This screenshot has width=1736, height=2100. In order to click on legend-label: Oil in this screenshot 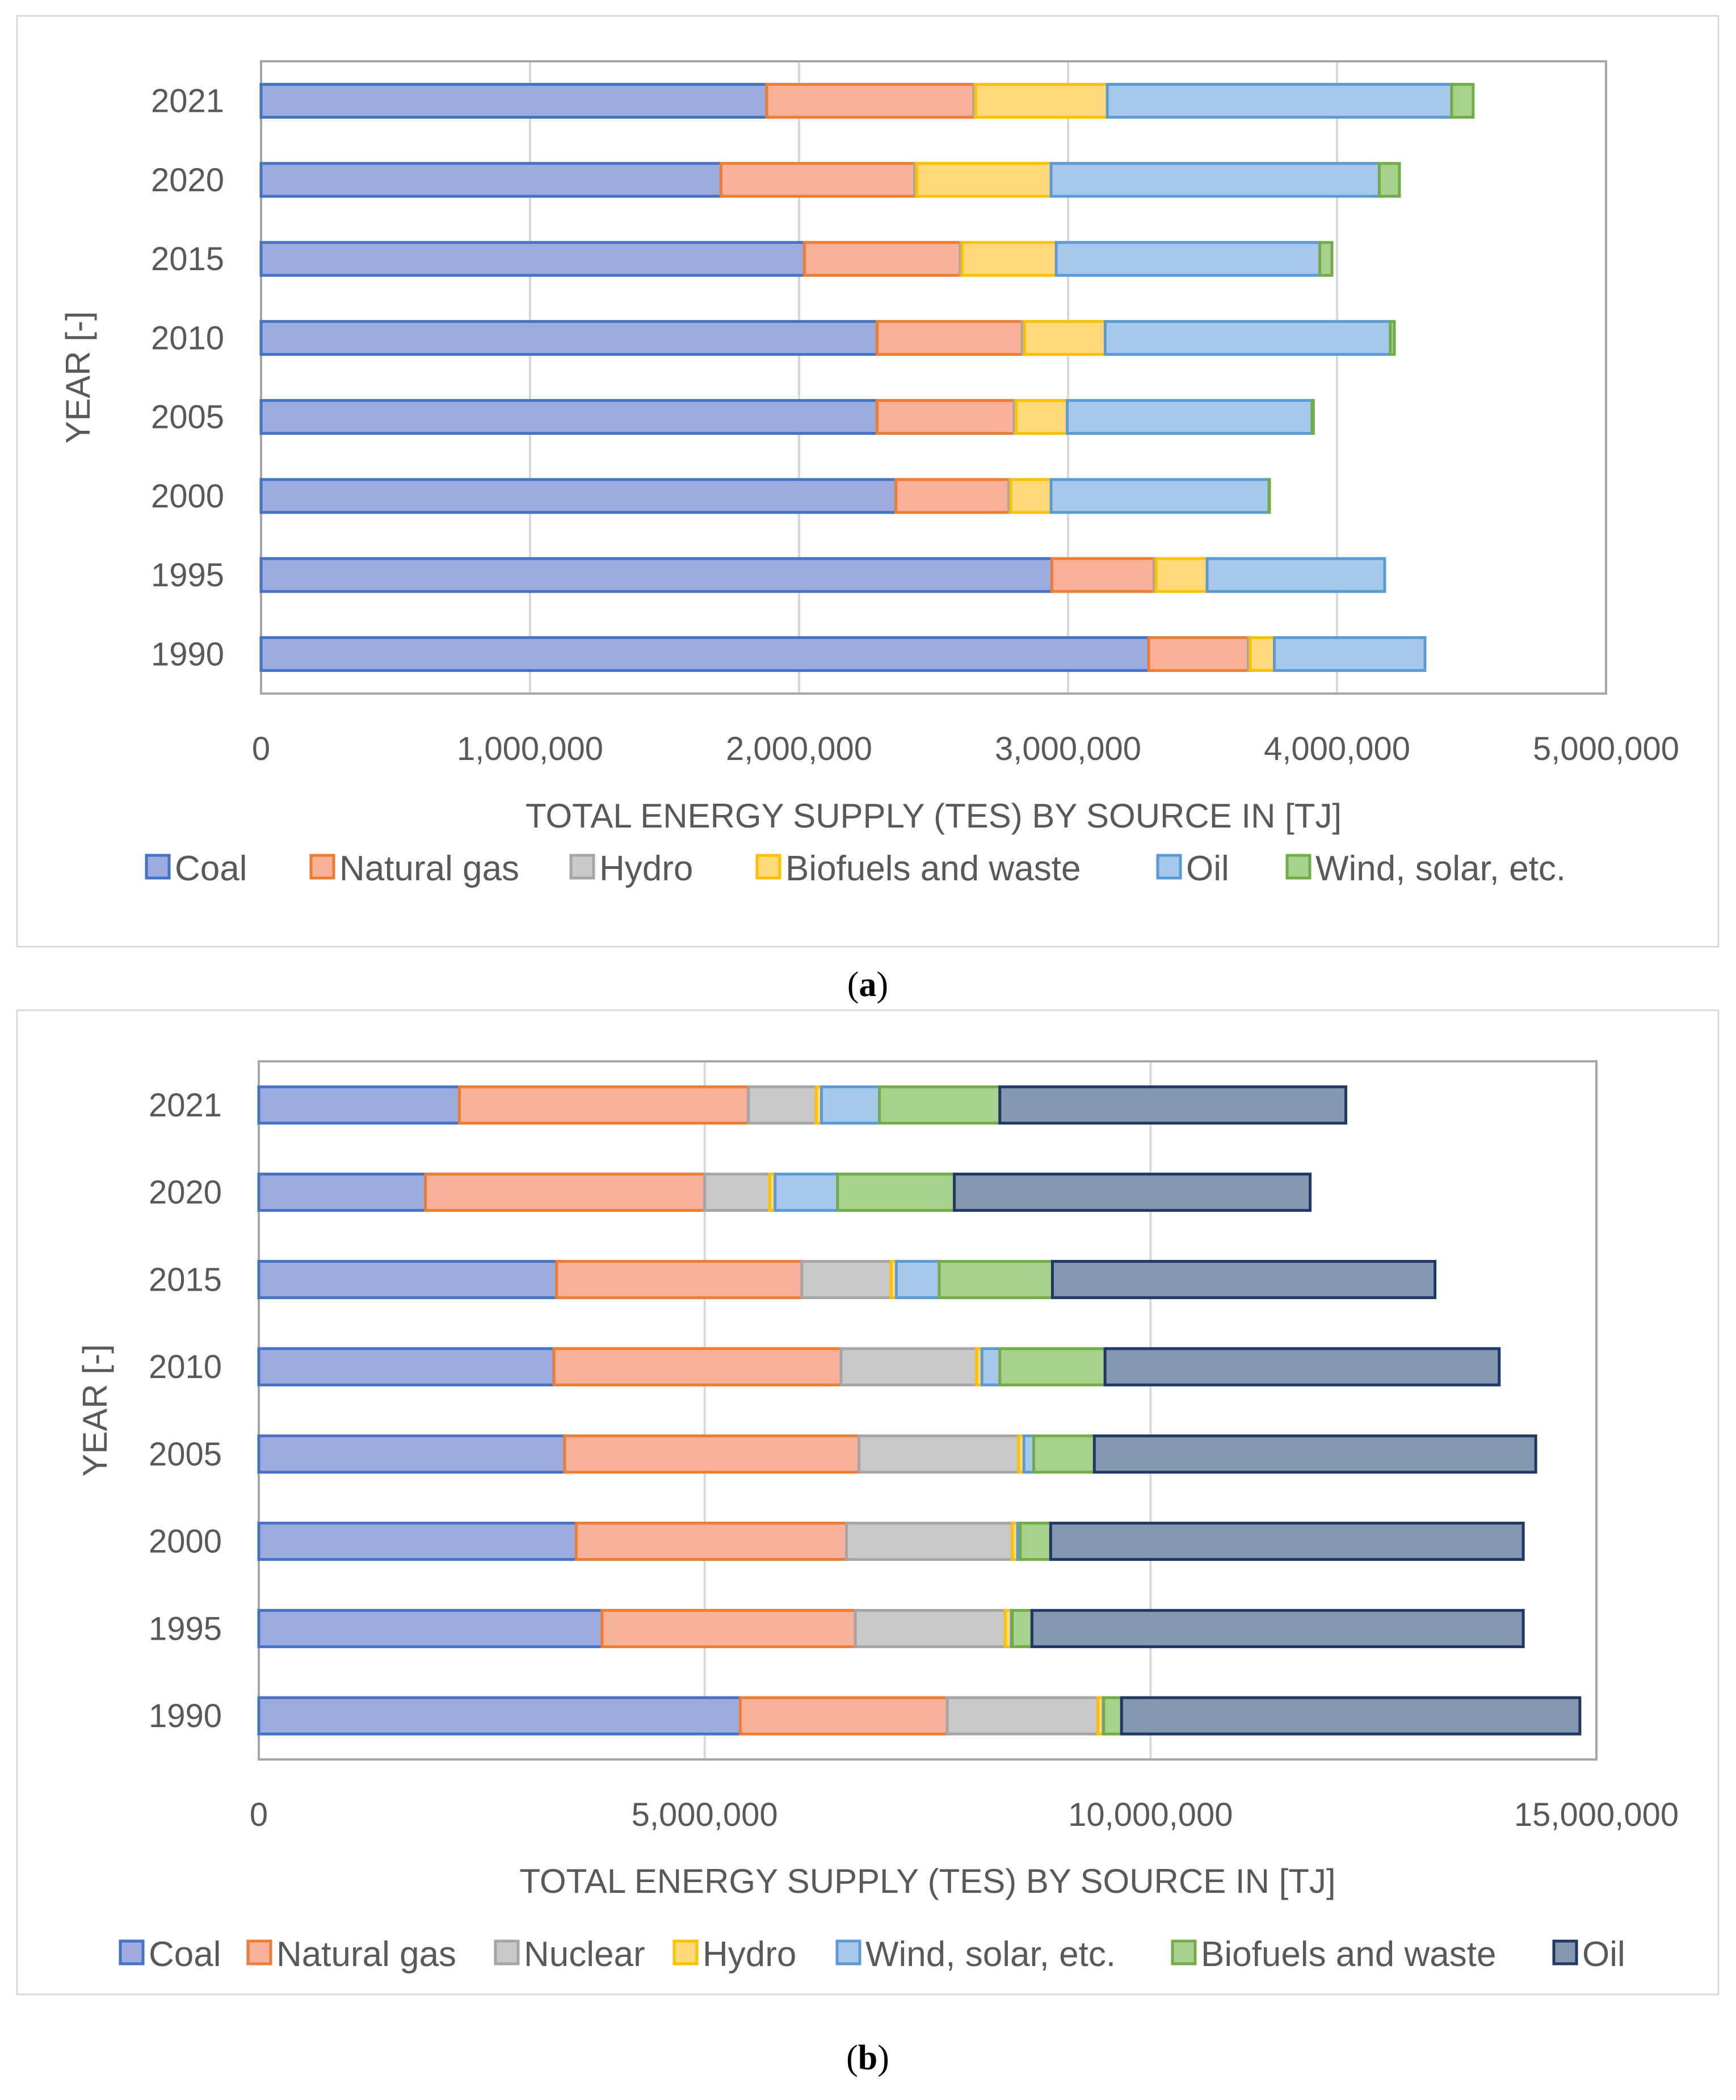, I will do `click(1207, 868)`.